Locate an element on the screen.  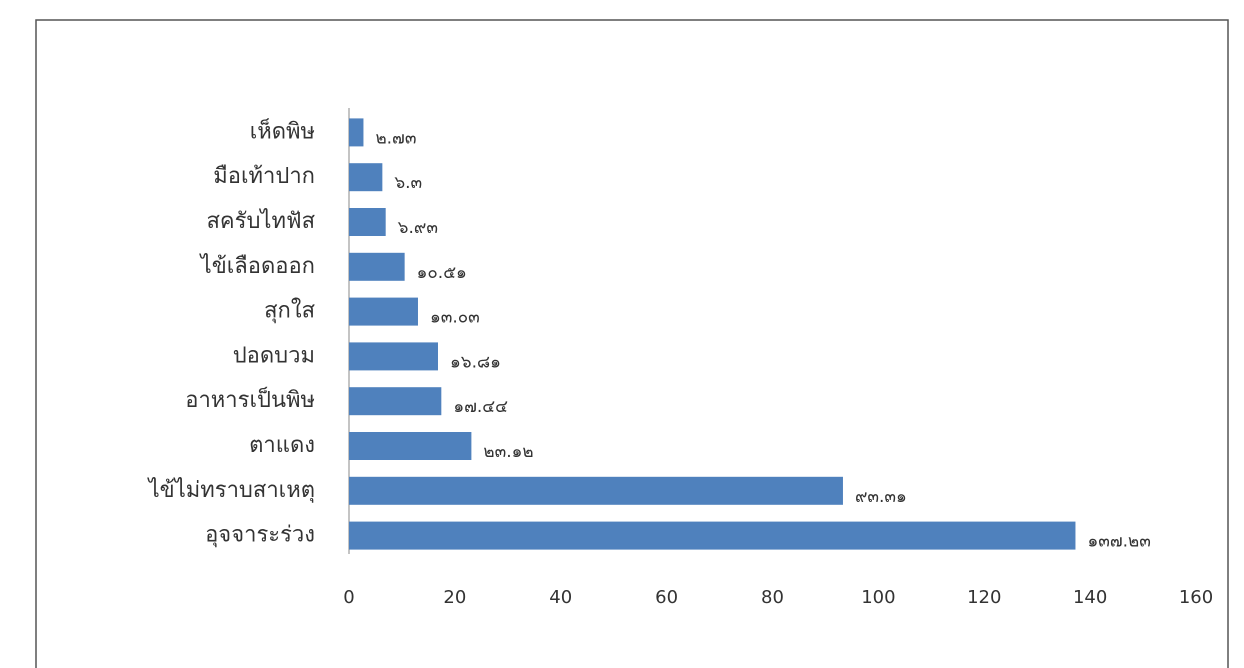
y-tick-label: มือเท้าปาก is located at coordinates (264, 176).